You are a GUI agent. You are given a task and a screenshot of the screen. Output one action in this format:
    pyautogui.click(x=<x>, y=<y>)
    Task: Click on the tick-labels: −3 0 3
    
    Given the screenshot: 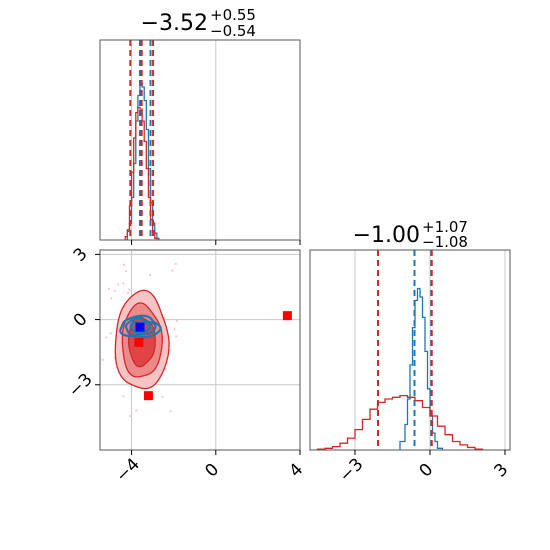 What is the action you would take?
    pyautogui.click(x=424, y=471)
    